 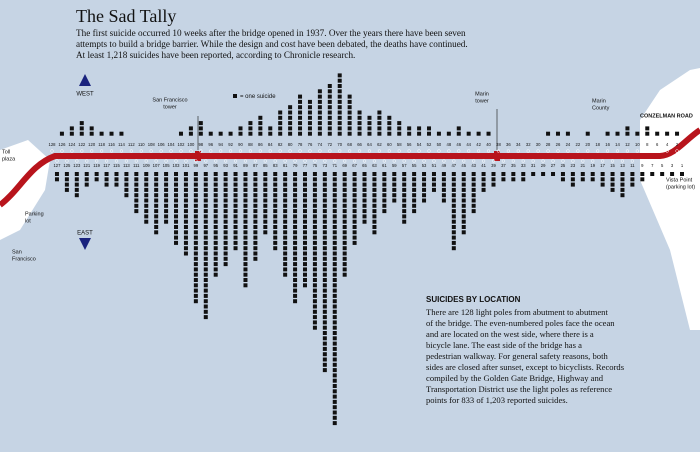 I want to click on pole-label: 24, so click(x=568, y=144).